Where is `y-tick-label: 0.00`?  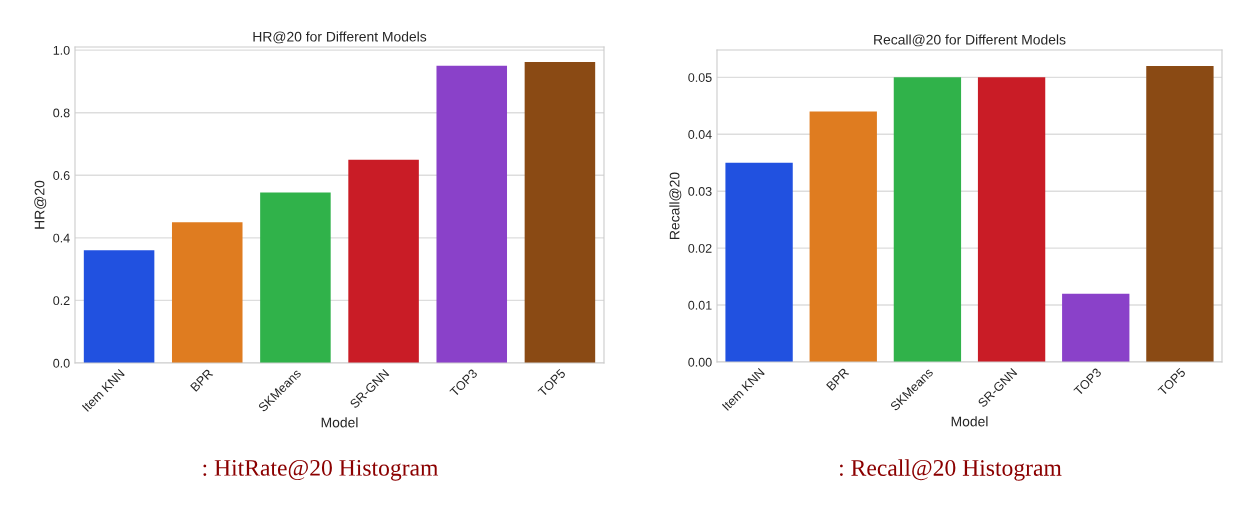
y-tick-label: 0.00 is located at coordinates (700, 362).